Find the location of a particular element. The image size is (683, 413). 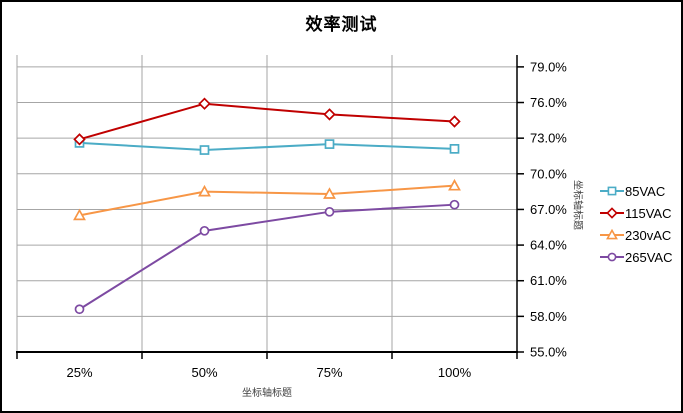

legend-marker-triangle-icon is located at coordinates (612, 234).